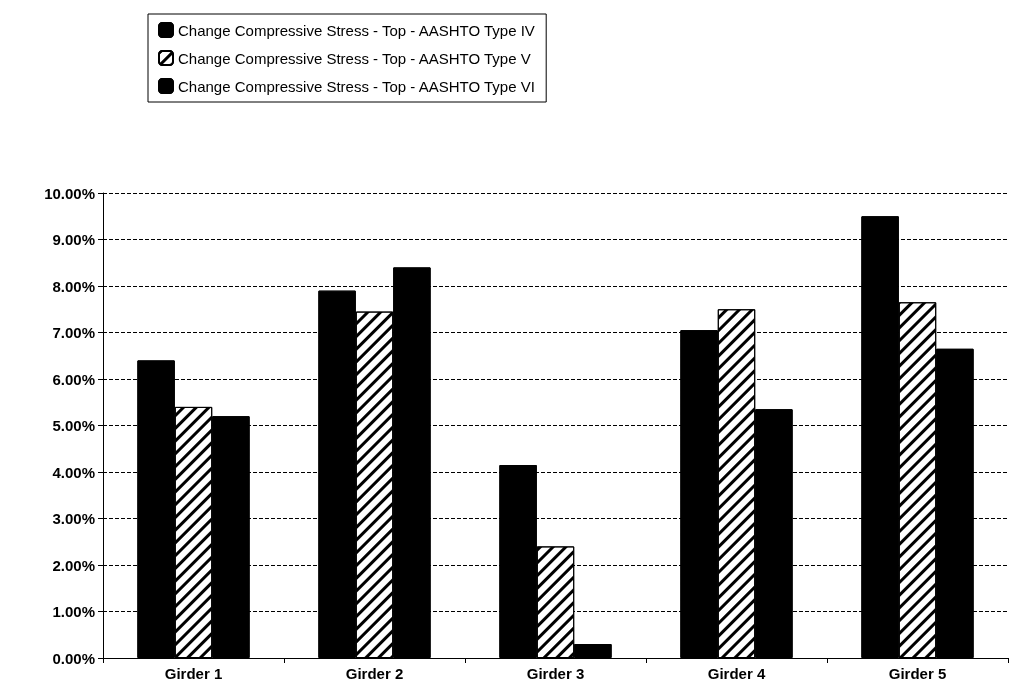  Describe the element at coordinates (73, 611) in the screenshot. I see `y-tick-label: 1.00%` at that location.